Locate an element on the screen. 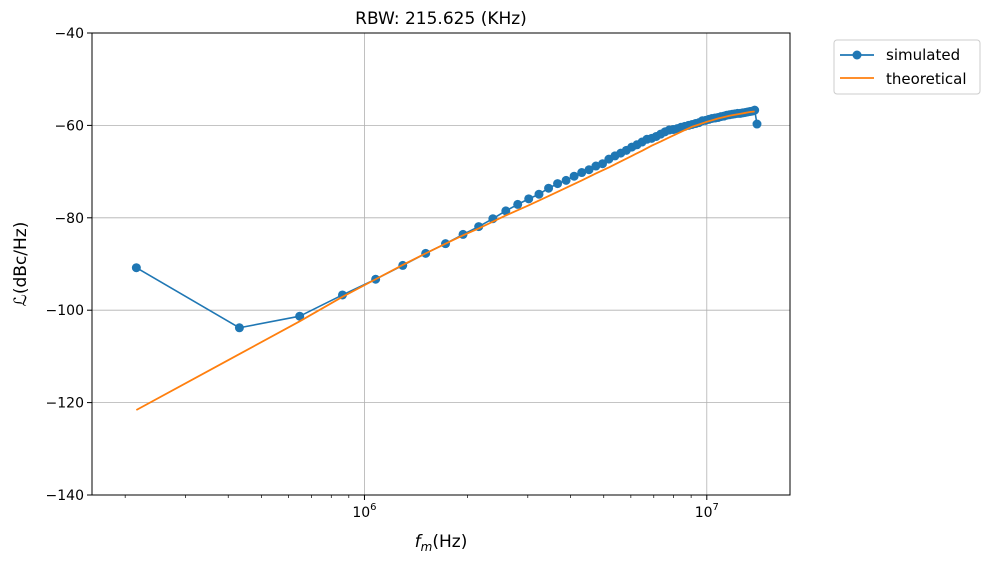  x-tick-label-exponent: 7 is located at coordinates (716, 507).